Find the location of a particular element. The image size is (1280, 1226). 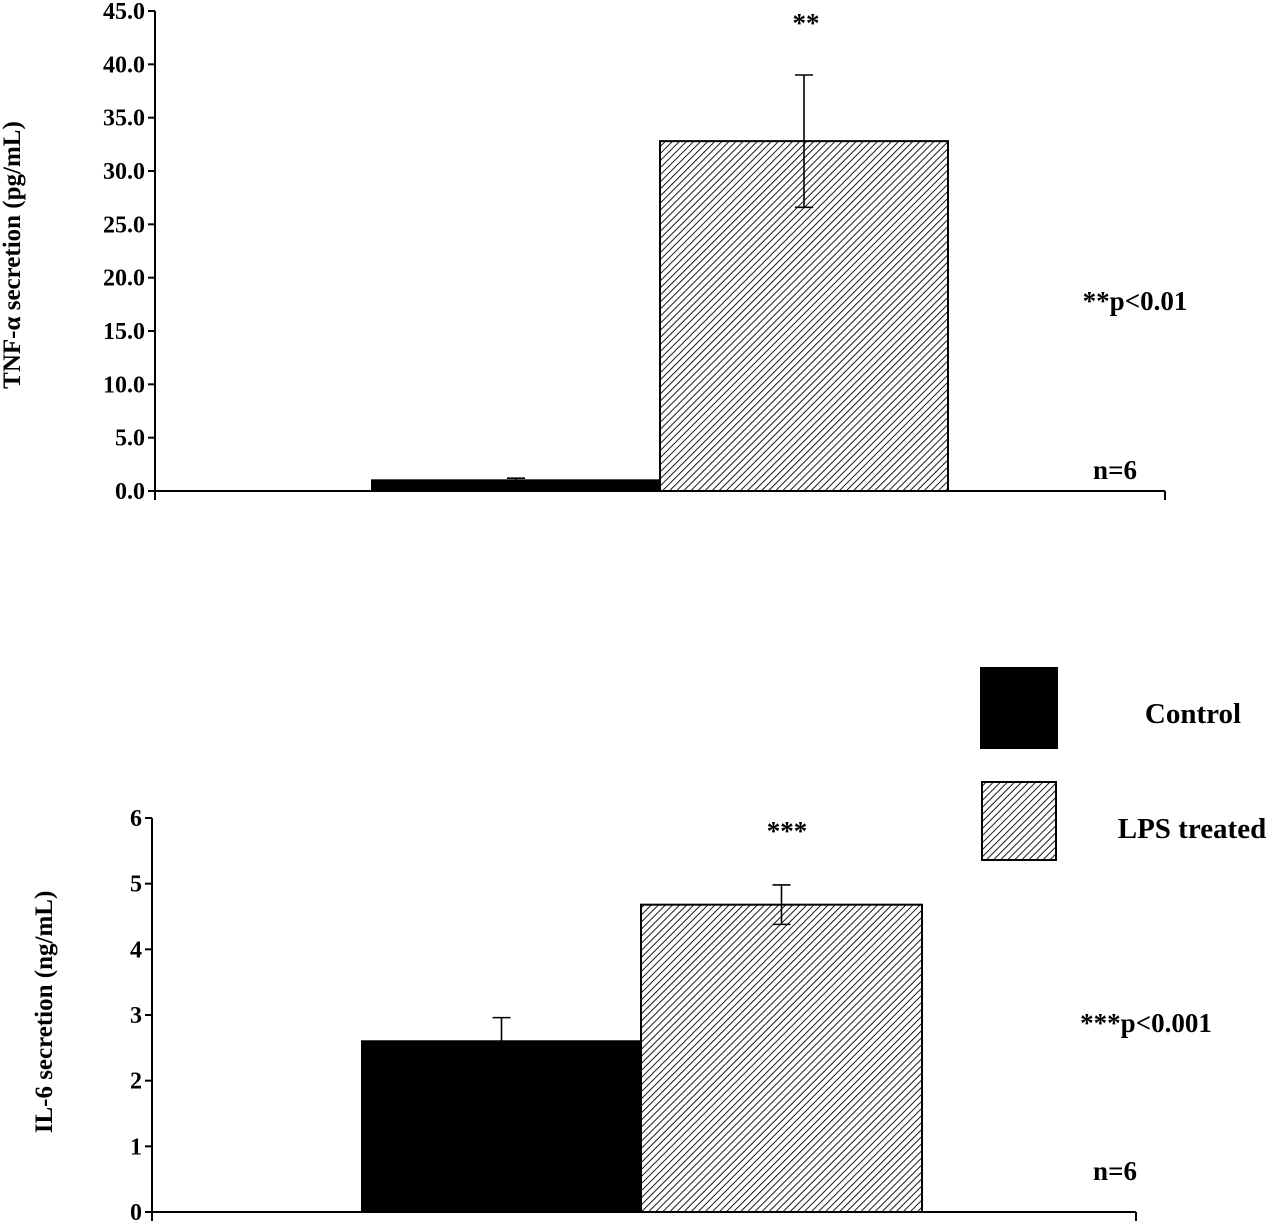

tnf-p-value-label: **p<0.01 is located at coordinates (1135, 301).